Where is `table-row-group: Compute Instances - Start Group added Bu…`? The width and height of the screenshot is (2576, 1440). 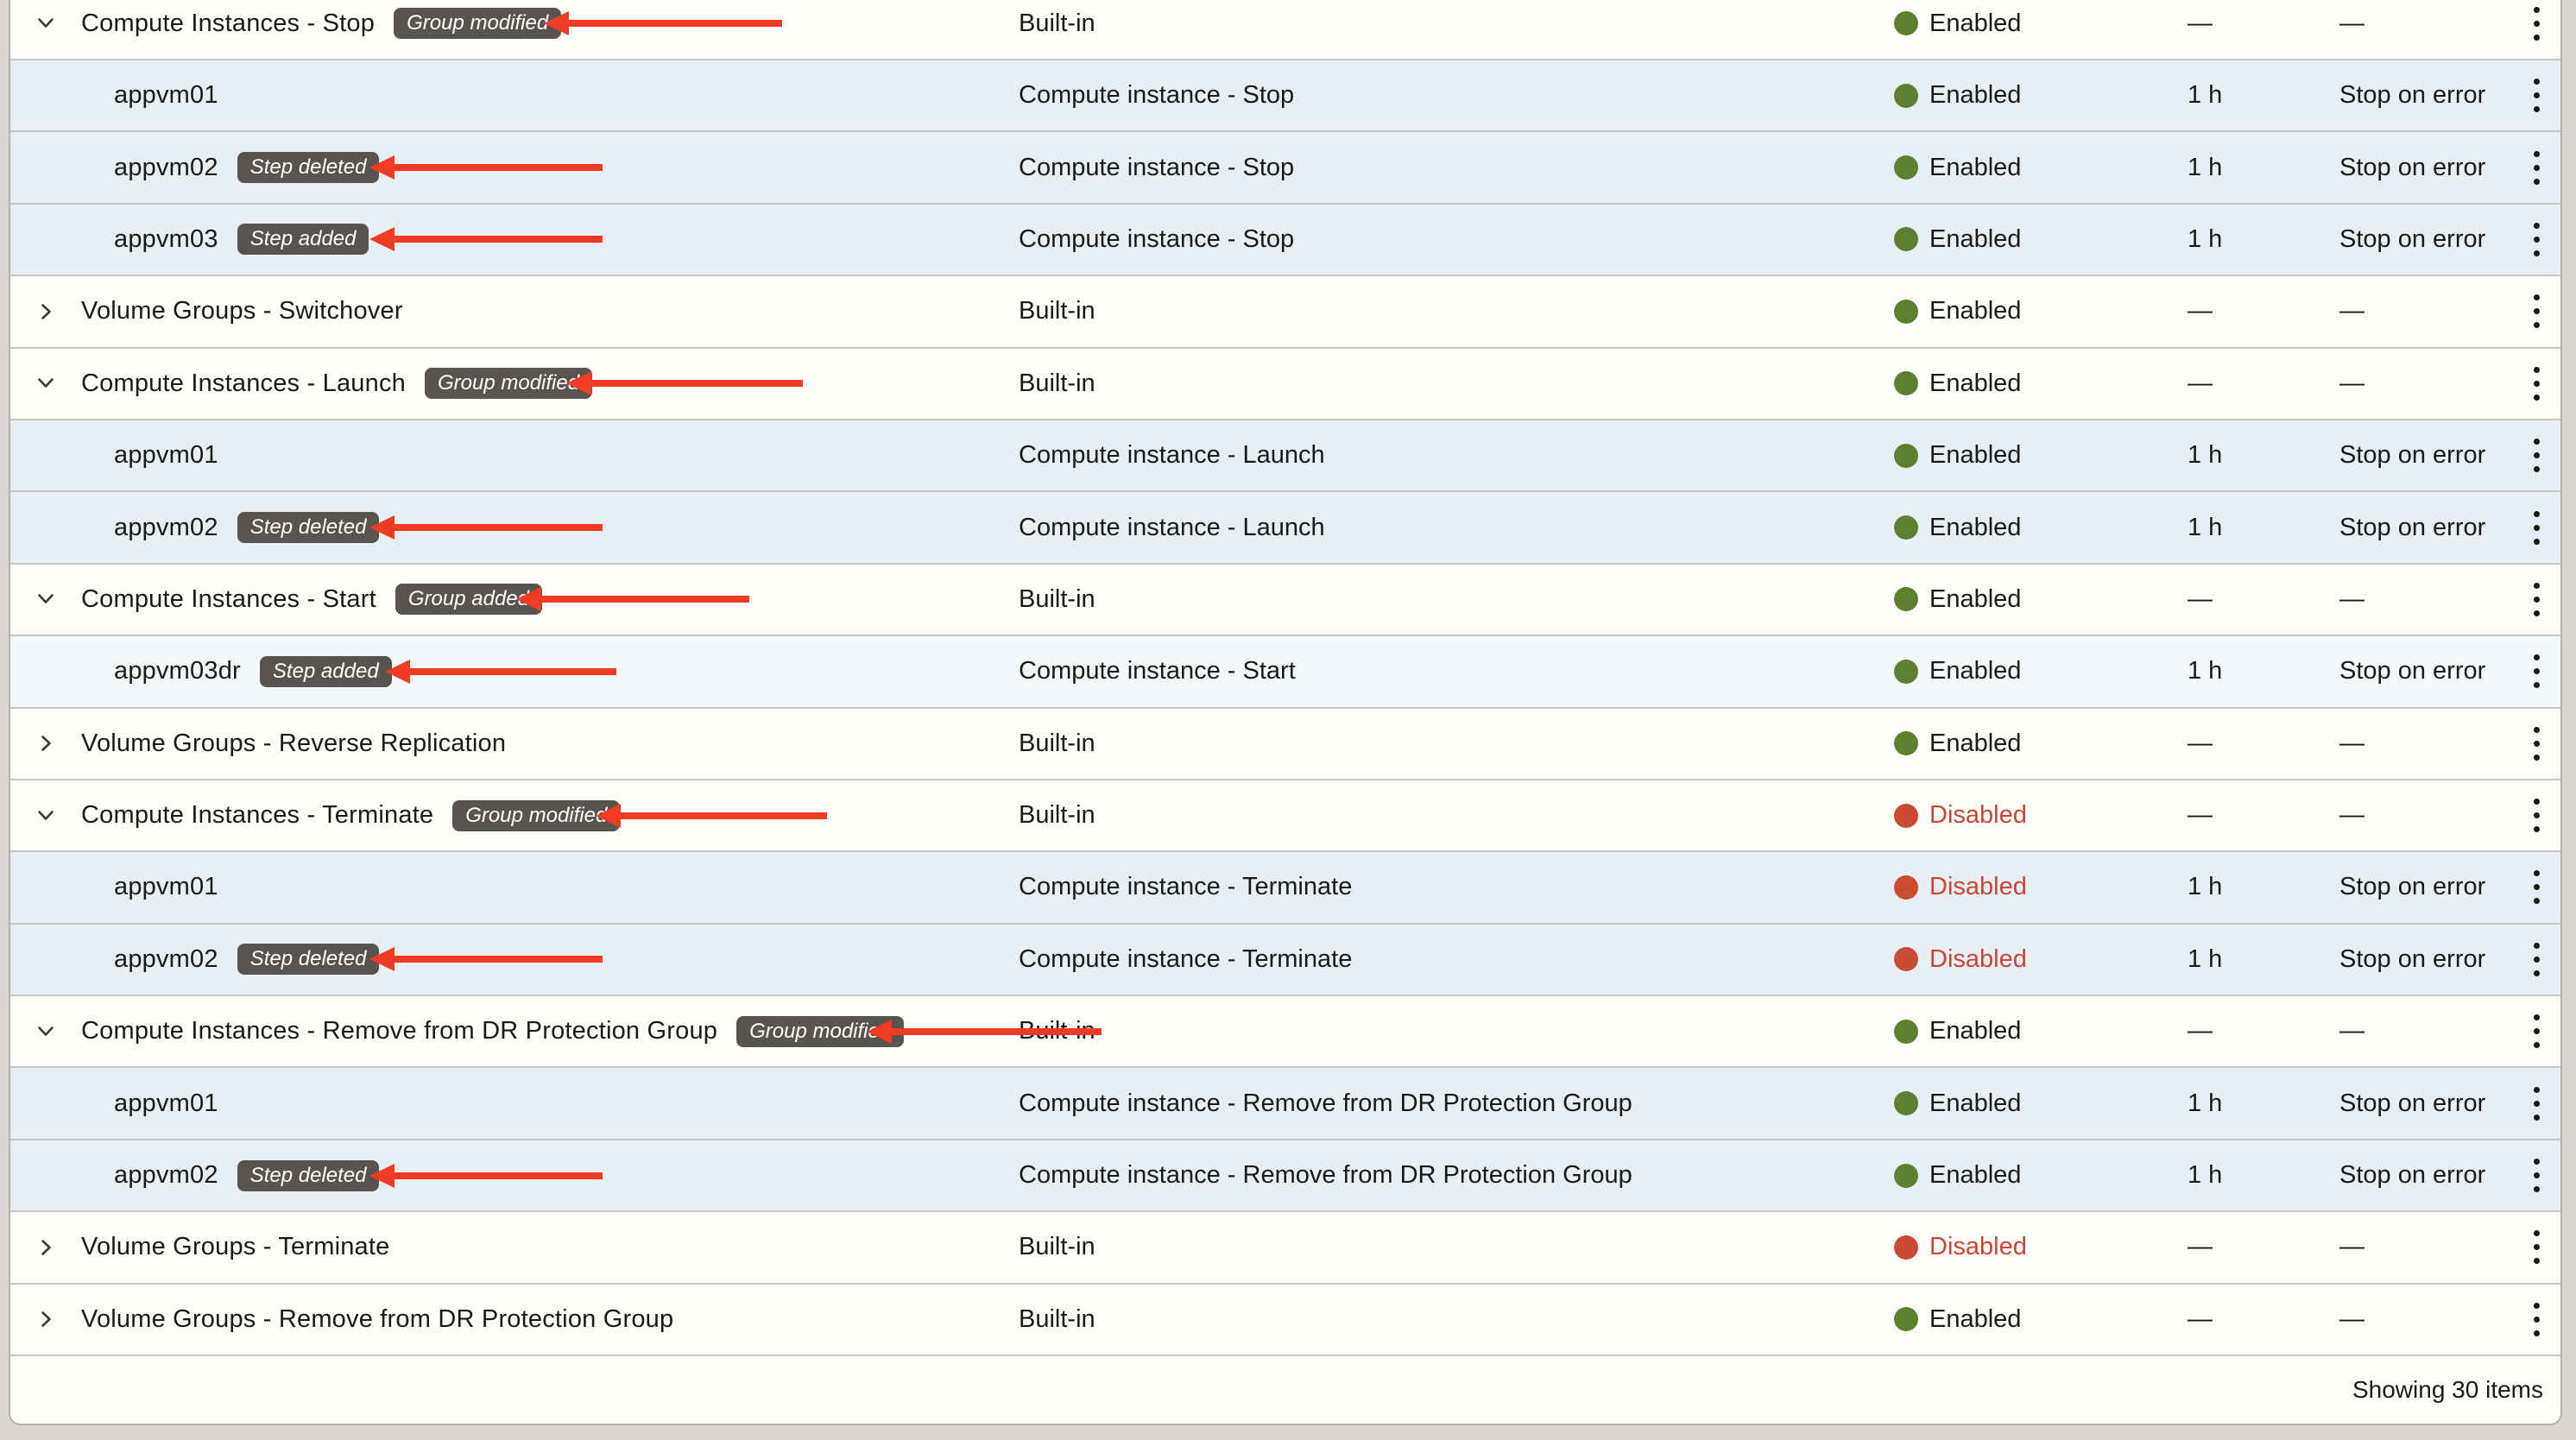
table-row-group: Compute Instances - Start Group added Bu… is located at coordinates (1285, 601).